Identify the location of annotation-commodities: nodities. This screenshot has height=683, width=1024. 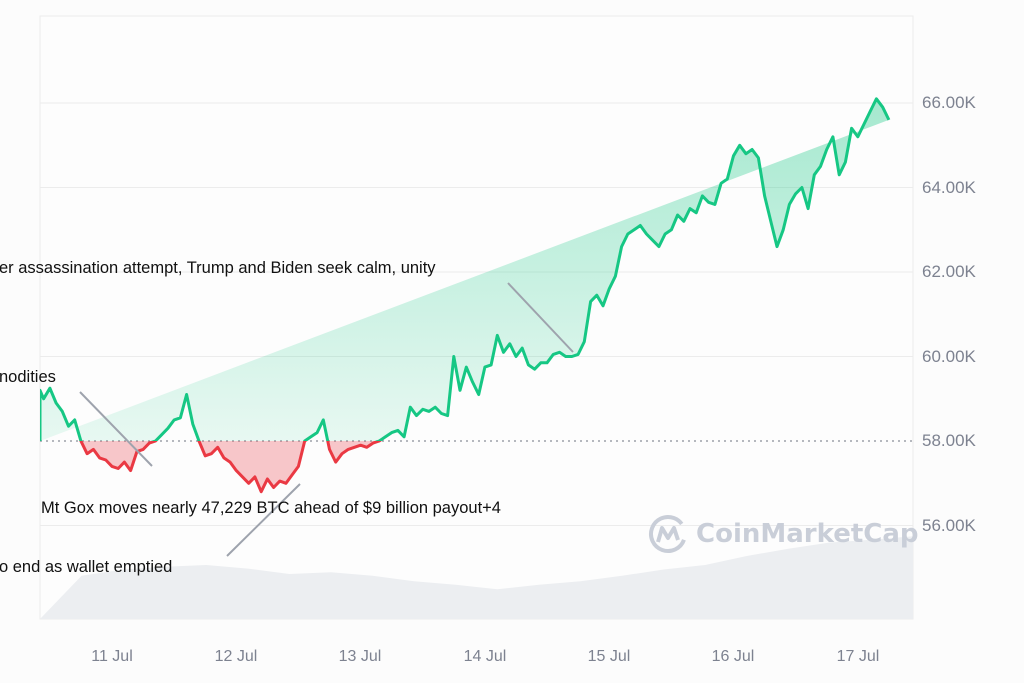
(28, 377).